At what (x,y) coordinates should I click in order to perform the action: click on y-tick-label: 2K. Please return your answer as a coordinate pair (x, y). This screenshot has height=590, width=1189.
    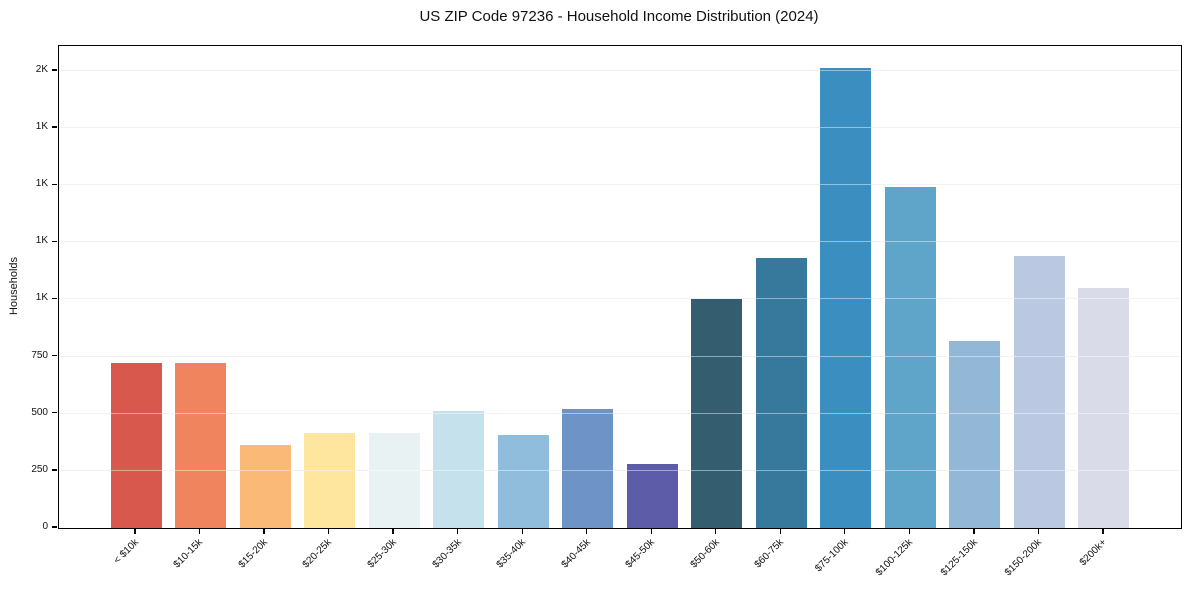
    Looking at the image, I should click on (41, 69).